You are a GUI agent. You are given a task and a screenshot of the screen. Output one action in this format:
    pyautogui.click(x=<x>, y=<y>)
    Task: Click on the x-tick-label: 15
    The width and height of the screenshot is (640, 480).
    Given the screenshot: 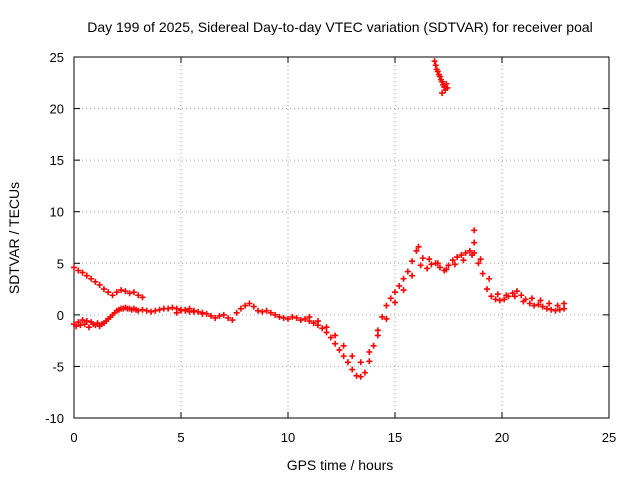 What is the action you would take?
    pyautogui.click(x=395, y=437)
    